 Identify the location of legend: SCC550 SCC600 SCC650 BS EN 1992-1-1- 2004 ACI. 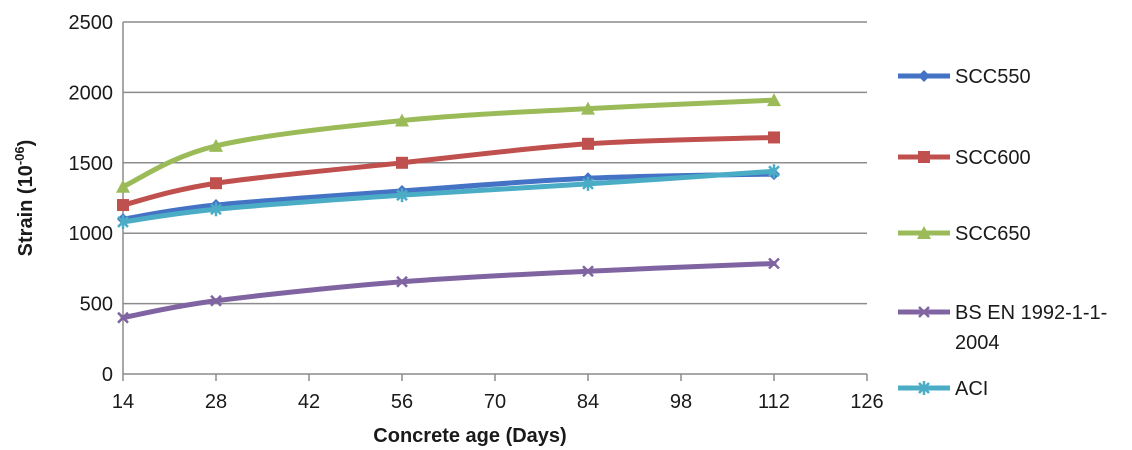
(1002, 233).